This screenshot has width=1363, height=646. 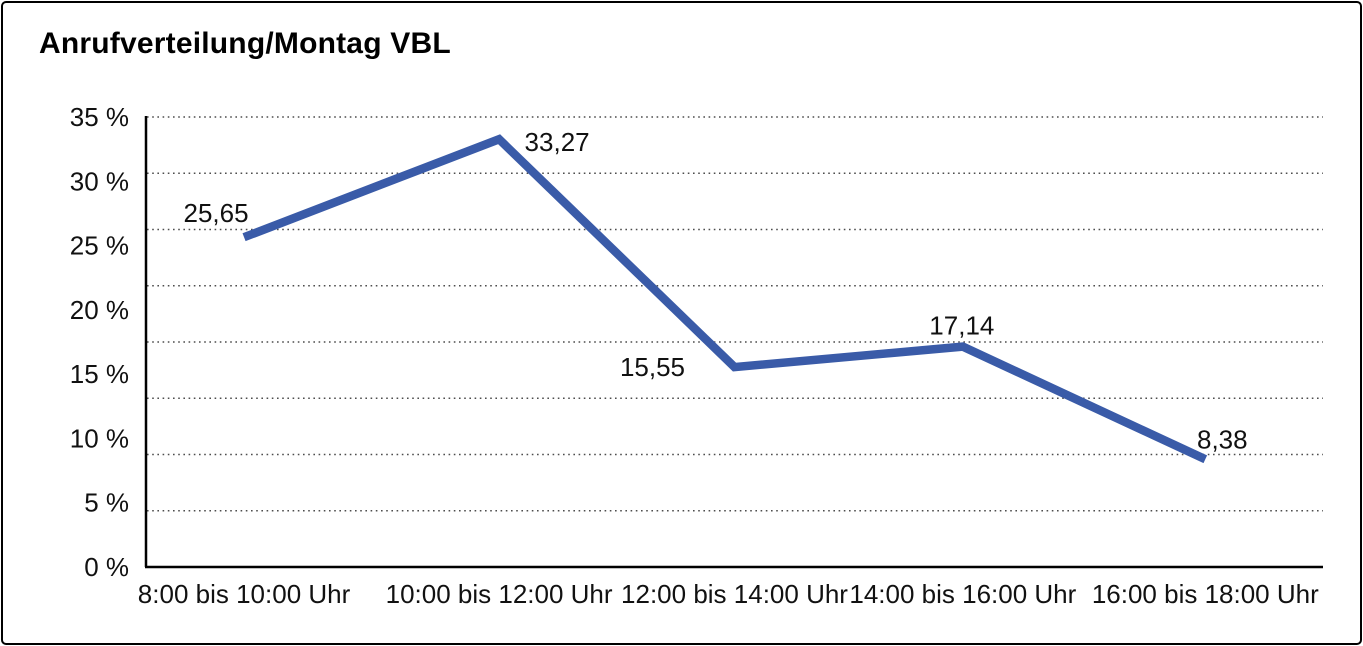 What do you see at coordinates (99, 246) in the screenshot?
I see `y-tick-label: 25 %` at bounding box center [99, 246].